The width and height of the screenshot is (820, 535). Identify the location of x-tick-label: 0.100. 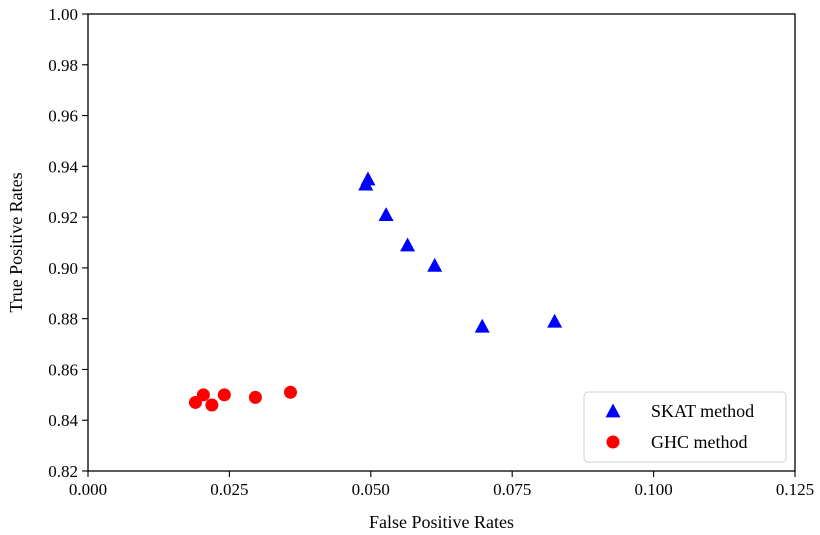
(653, 489).